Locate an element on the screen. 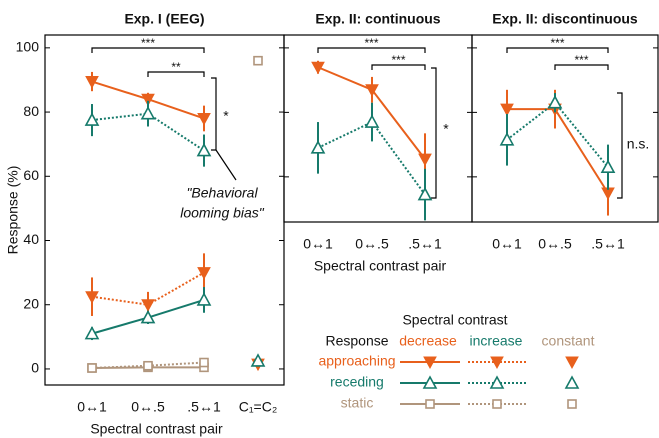 The image size is (659, 438). legend-column: constant is located at coordinates (568, 341).